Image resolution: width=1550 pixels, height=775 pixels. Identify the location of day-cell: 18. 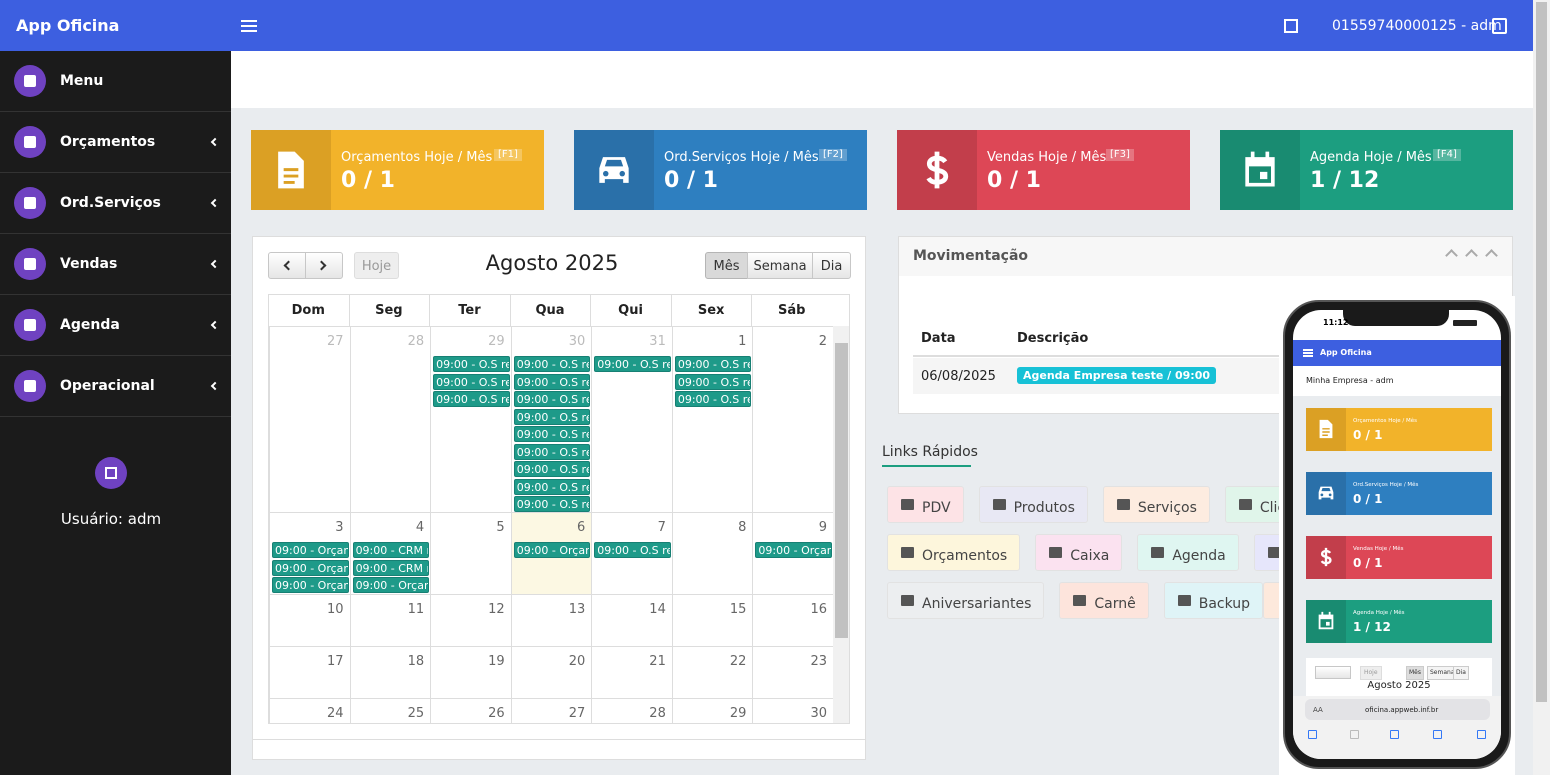
(390, 672).